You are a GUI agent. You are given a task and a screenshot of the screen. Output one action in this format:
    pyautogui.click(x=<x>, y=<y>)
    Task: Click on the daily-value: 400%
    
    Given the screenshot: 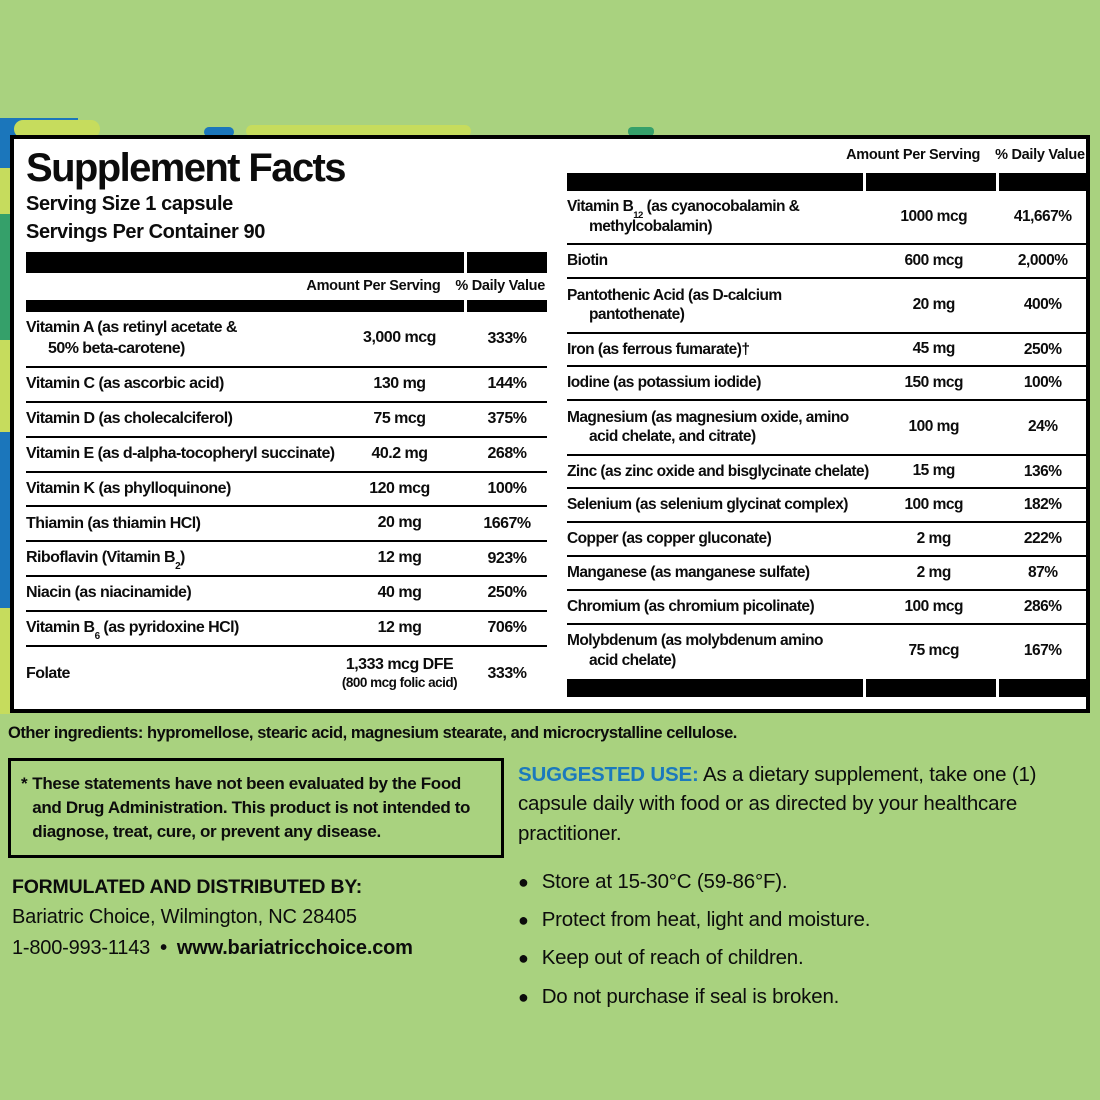 What is the action you would take?
    pyautogui.click(x=1042, y=305)
    